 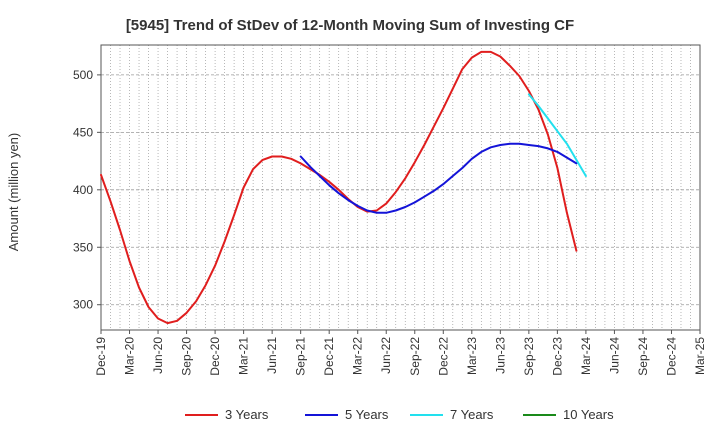 What do you see at coordinates (83, 132) in the screenshot?
I see `y-tick-label: 450` at bounding box center [83, 132].